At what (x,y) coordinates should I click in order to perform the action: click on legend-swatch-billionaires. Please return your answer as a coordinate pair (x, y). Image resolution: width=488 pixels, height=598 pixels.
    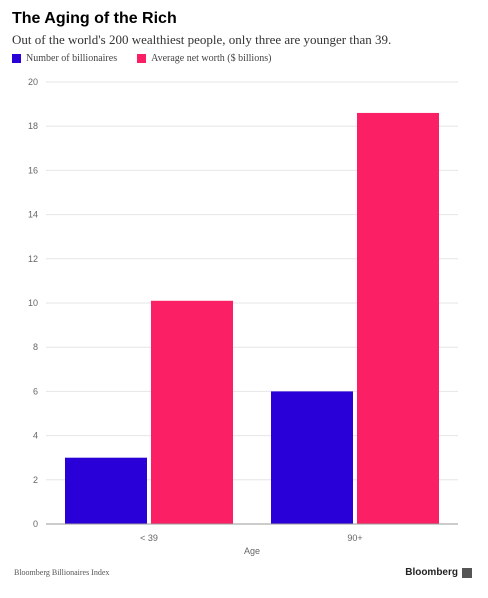
    Looking at the image, I should click on (16, 58).